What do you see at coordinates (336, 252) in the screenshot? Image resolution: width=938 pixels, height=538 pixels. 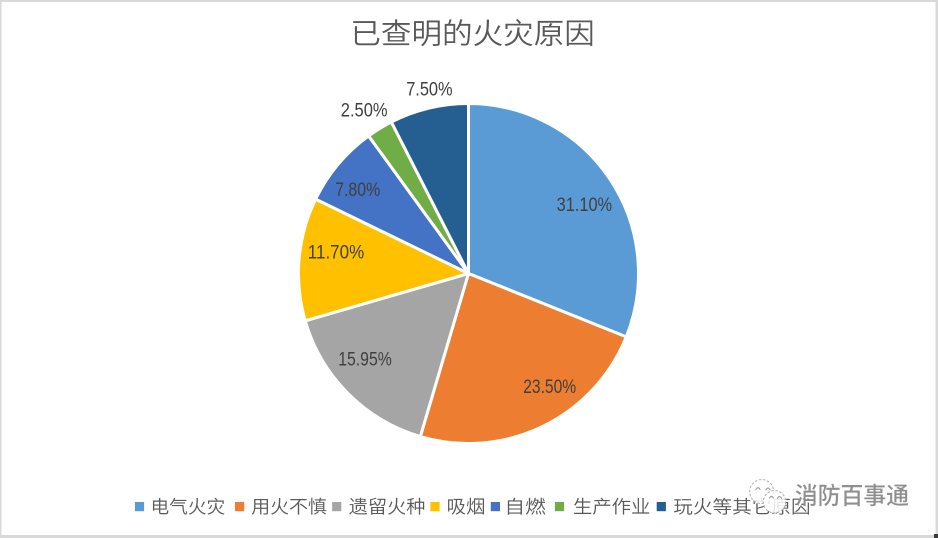 I see `svg-text: 11.70%` at bounding box center [336, 252].